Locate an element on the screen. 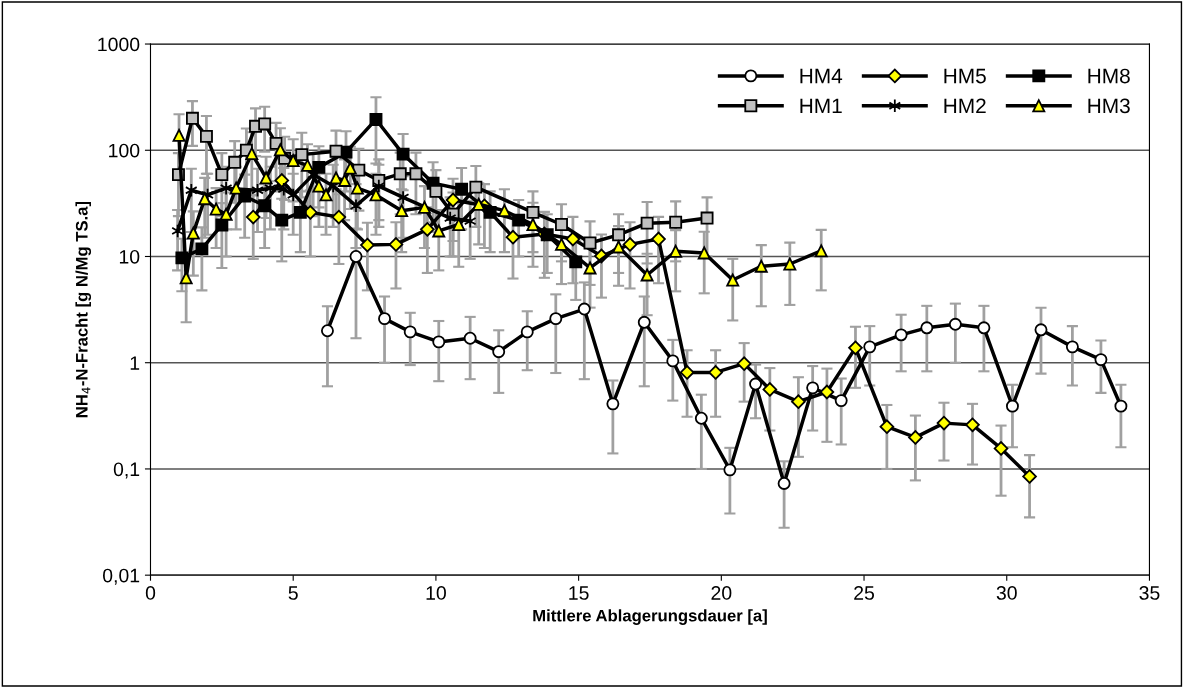 This screenshot has width=1185, height=688. x-tick-label: 30 is located at coordinates (1006, 593).